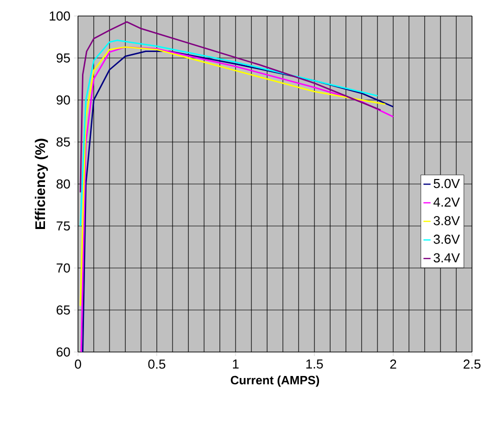 The width and height of the screenshot is (503, 426). What do you see at coordinates (63, 58) in the screenshot?
I see `y-tick-label: 95` at bounding box center [63, 58].